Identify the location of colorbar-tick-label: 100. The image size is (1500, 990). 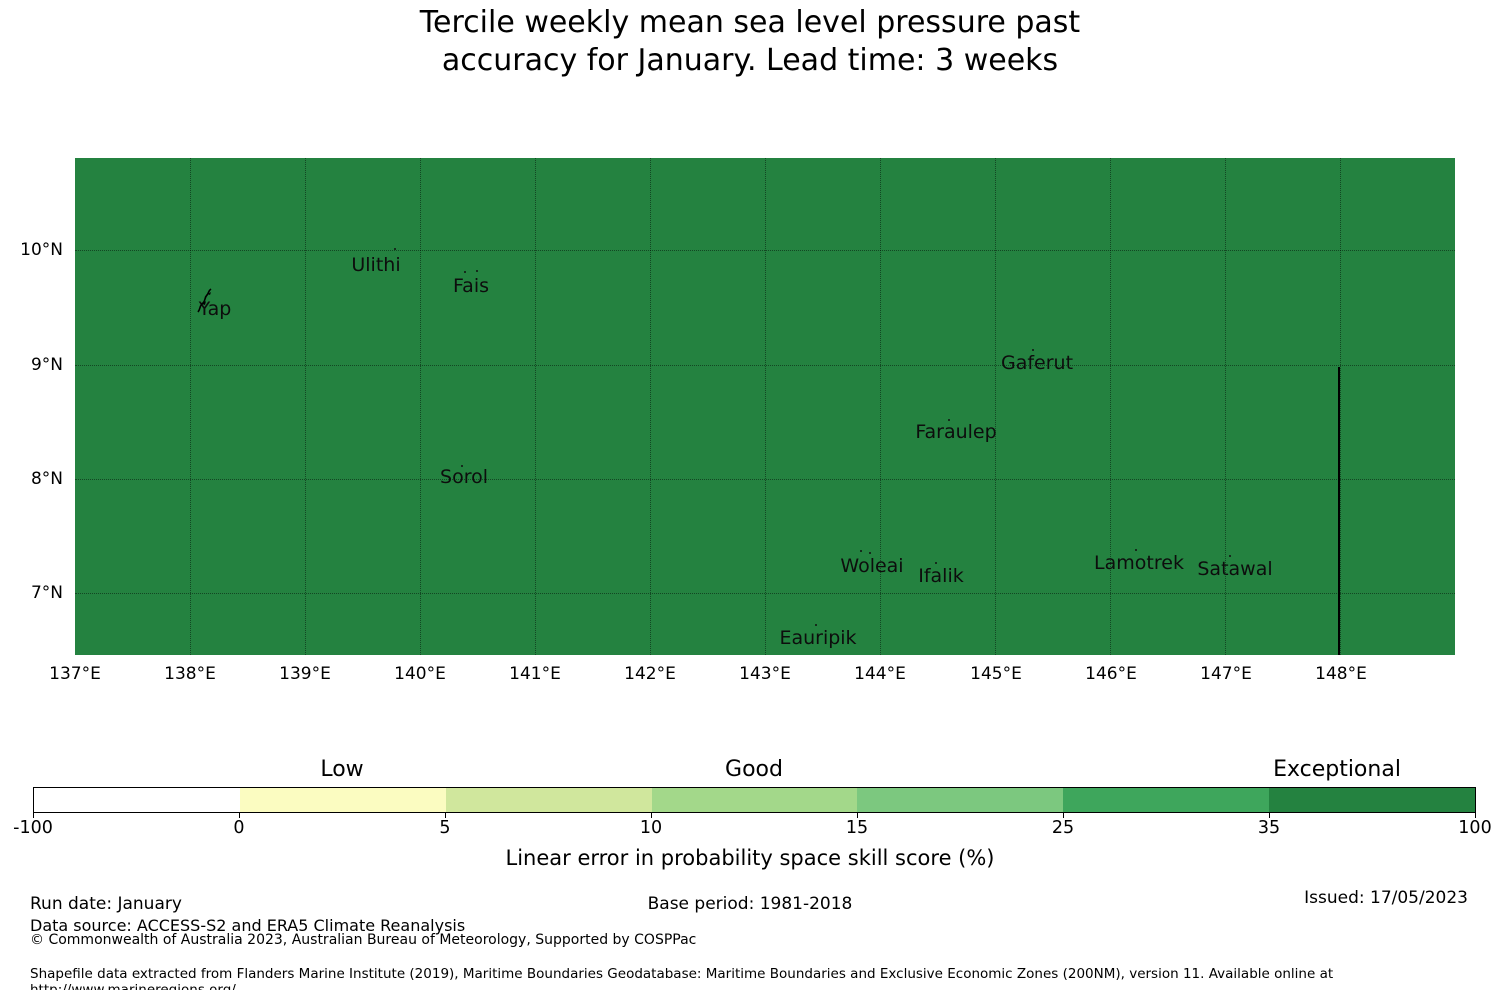
(1475, 828).